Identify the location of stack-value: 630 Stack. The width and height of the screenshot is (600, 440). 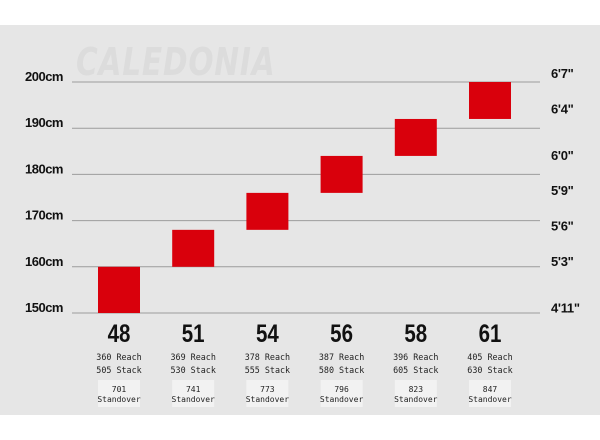
(489, 370).